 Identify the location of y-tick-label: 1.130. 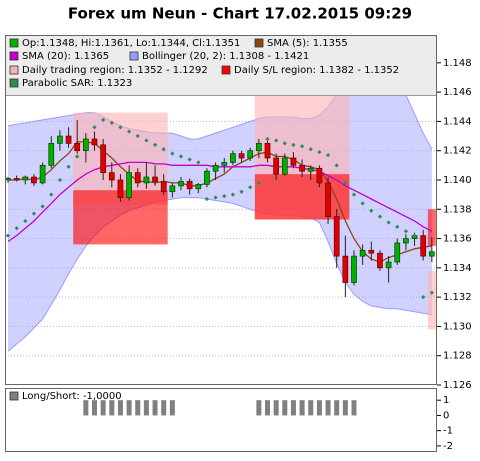
(457, 326).